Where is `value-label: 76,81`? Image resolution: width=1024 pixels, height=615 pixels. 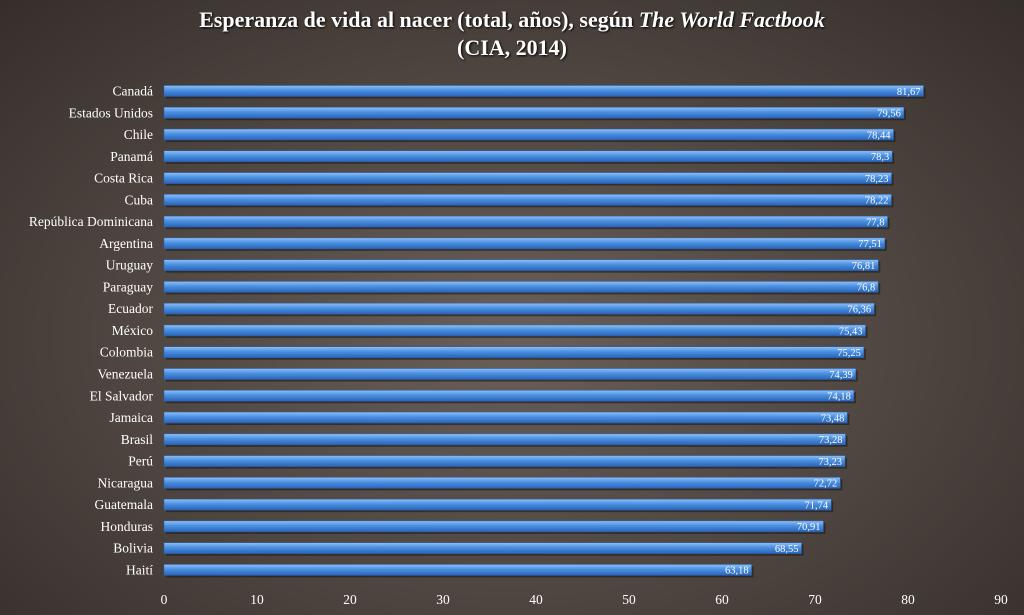 value-label: 76,81 is located at coordinates (864, 266).